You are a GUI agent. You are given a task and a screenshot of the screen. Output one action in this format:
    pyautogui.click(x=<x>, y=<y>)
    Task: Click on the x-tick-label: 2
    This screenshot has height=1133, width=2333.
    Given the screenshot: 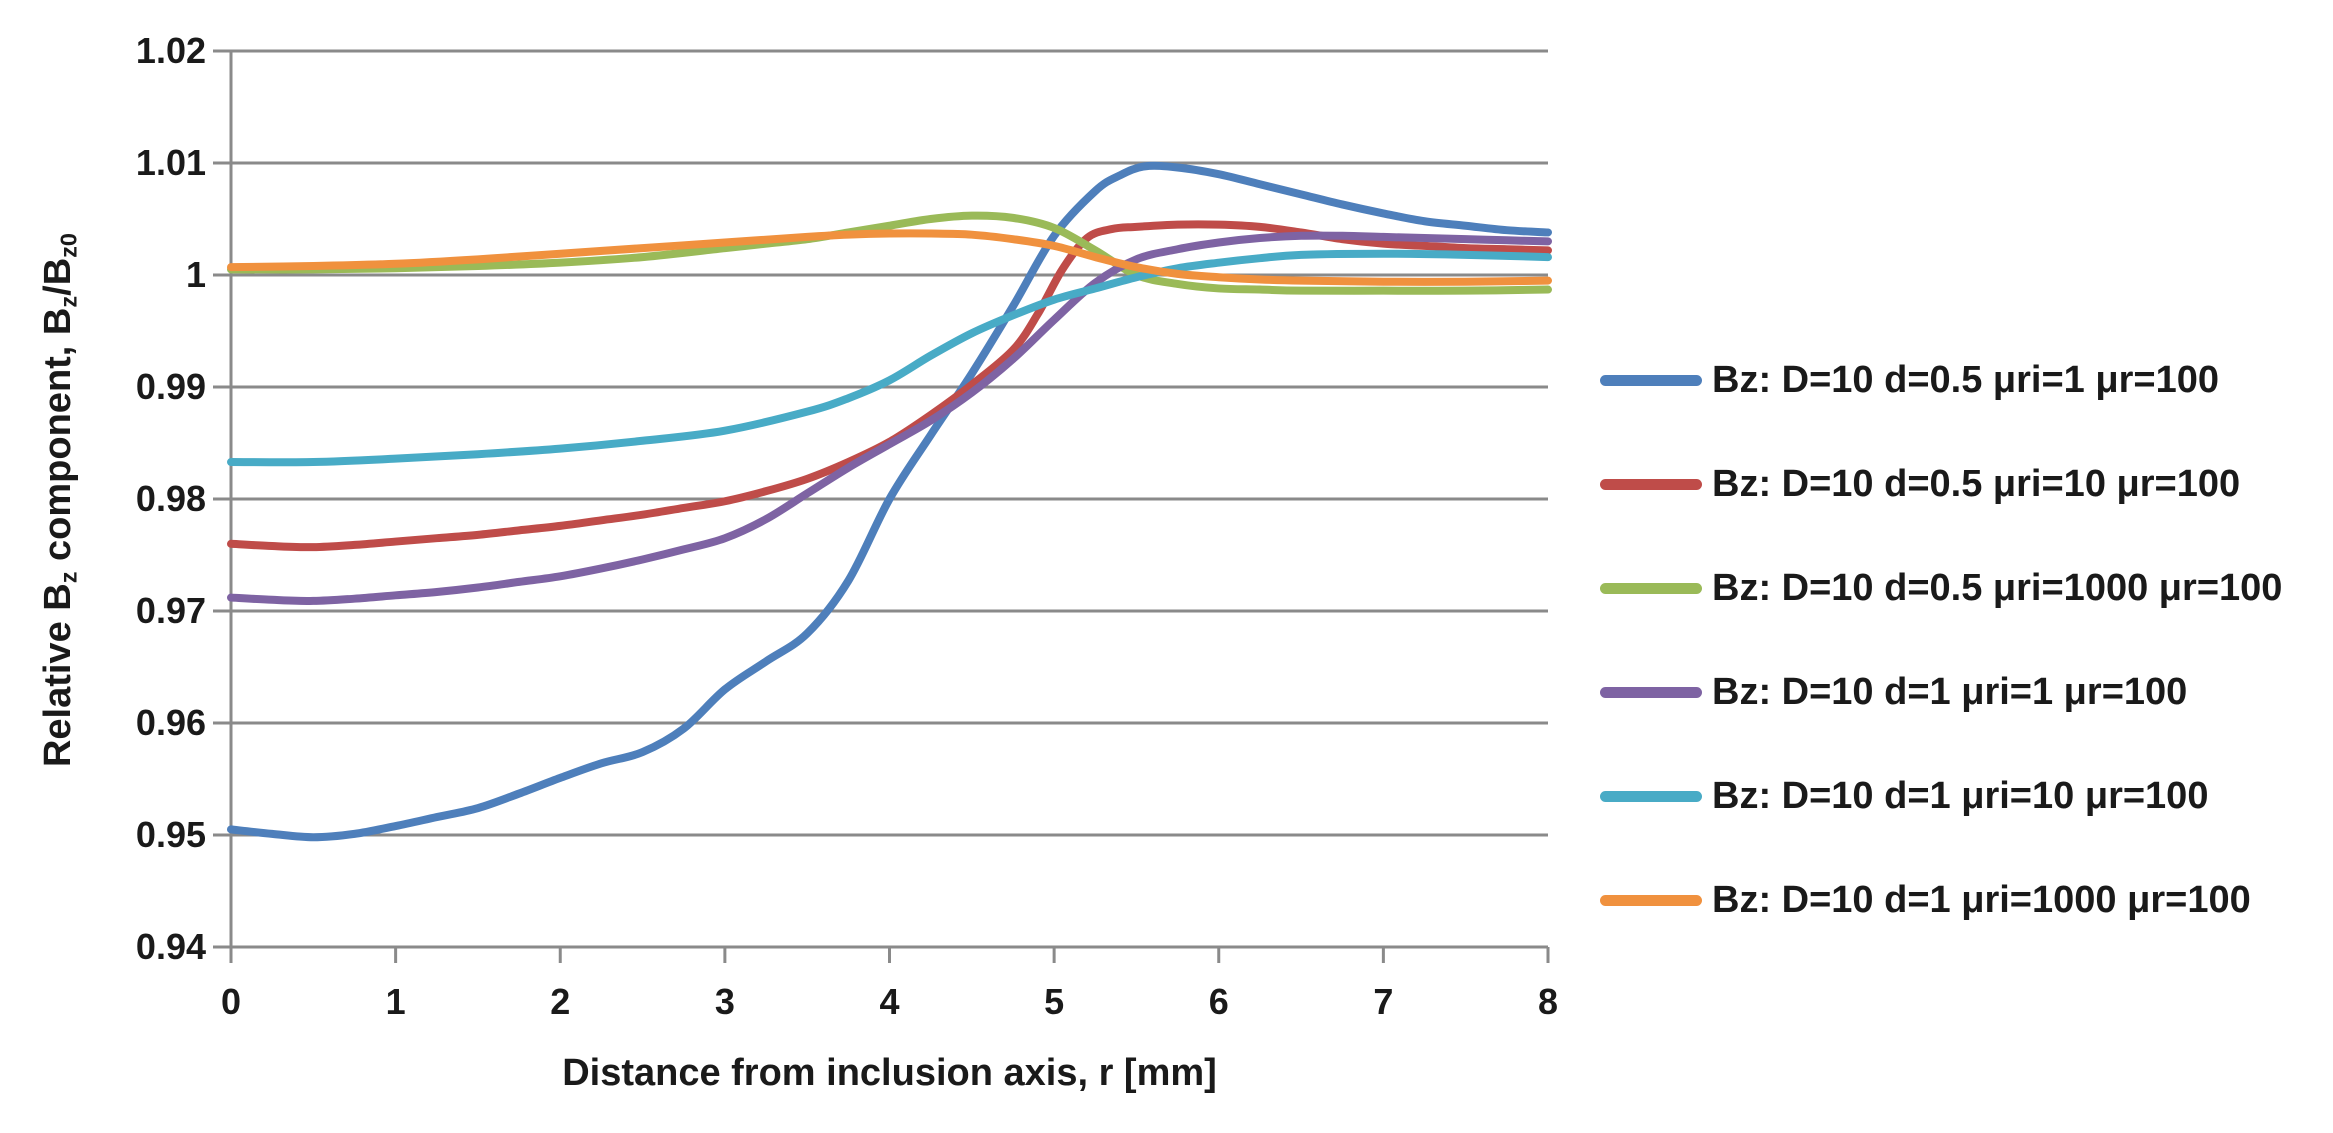 What is the action you would take?
    pyautogui.click(x=560, y=1001)
    